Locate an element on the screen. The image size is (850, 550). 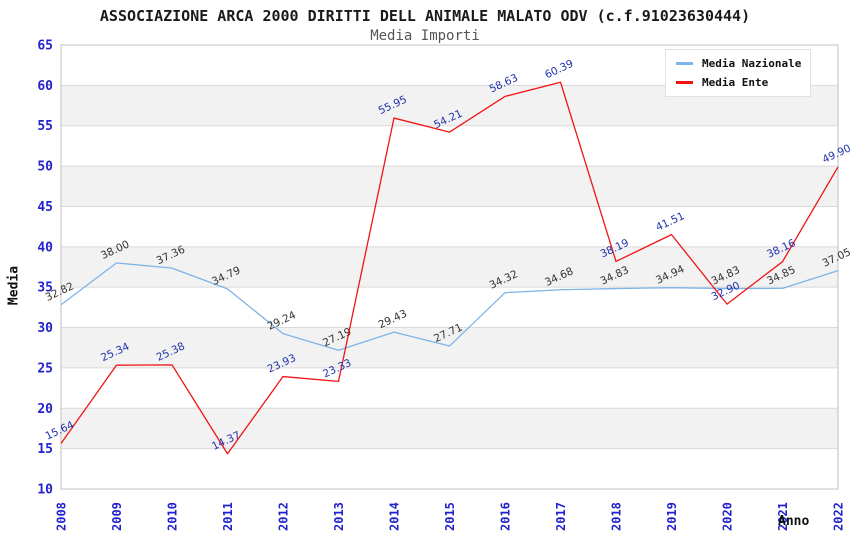
x-tick-label: 2017 is located at coordinates (561, 516).